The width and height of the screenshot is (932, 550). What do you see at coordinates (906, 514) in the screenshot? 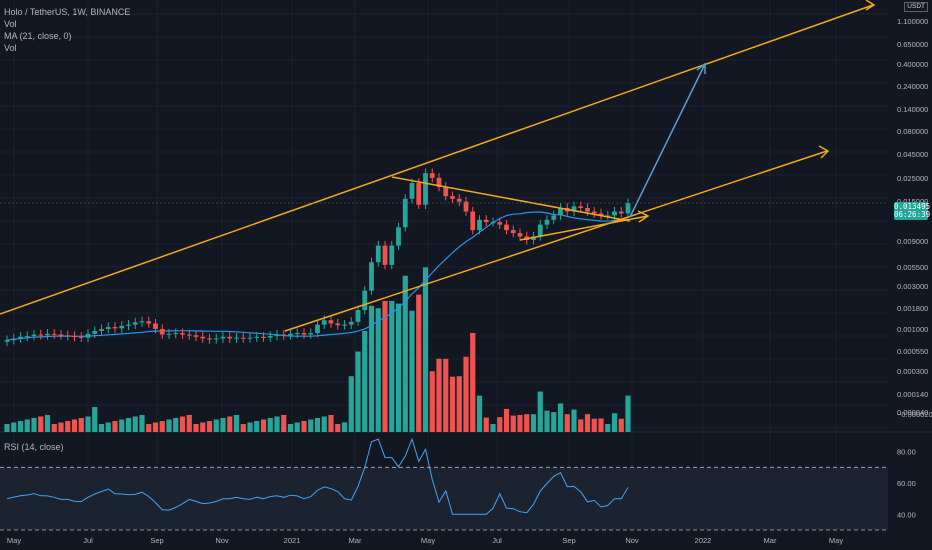
I see `rsi-tick-label: 40.00` at bounding box center [906, 514].